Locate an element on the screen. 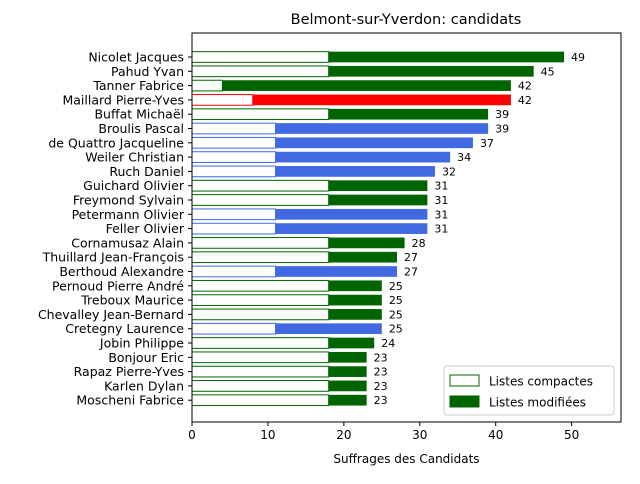 The width and height of the screenshot is (640, 484). legend-swatch-listes-compactes is located at coordinates (464, 380).